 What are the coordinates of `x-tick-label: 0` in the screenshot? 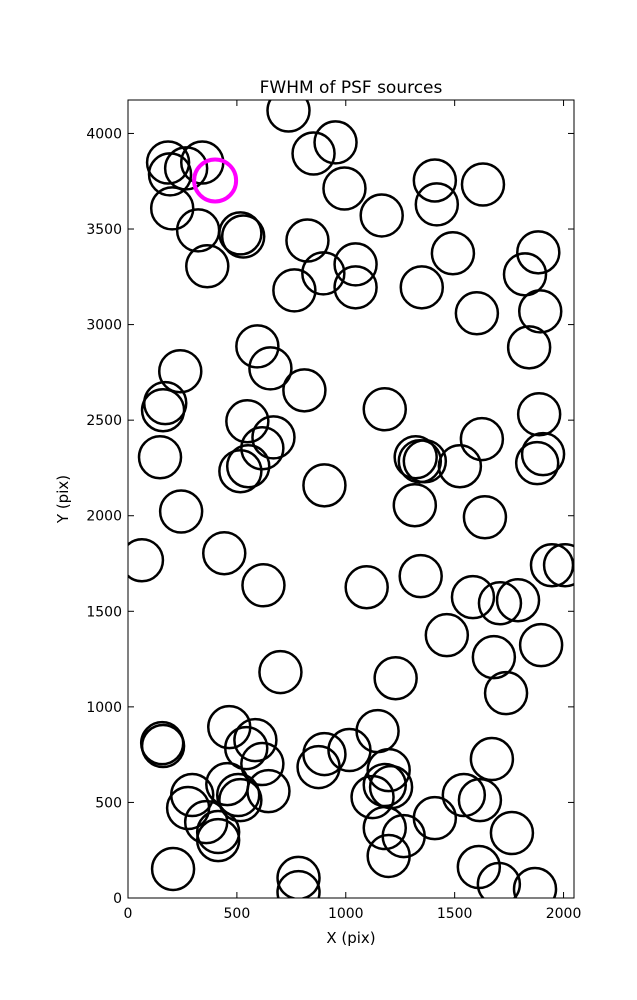 It's located at (128, 914).